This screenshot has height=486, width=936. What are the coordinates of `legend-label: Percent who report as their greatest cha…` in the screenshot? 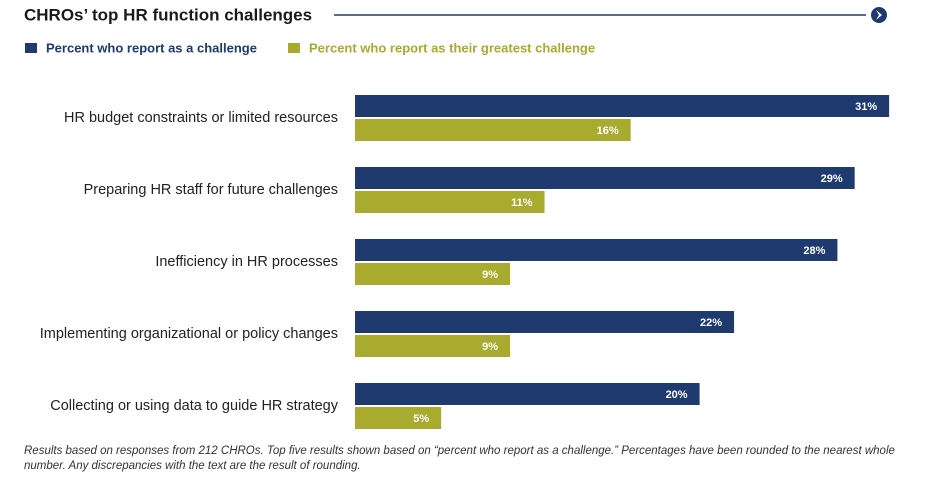 It's located at (452, 47).